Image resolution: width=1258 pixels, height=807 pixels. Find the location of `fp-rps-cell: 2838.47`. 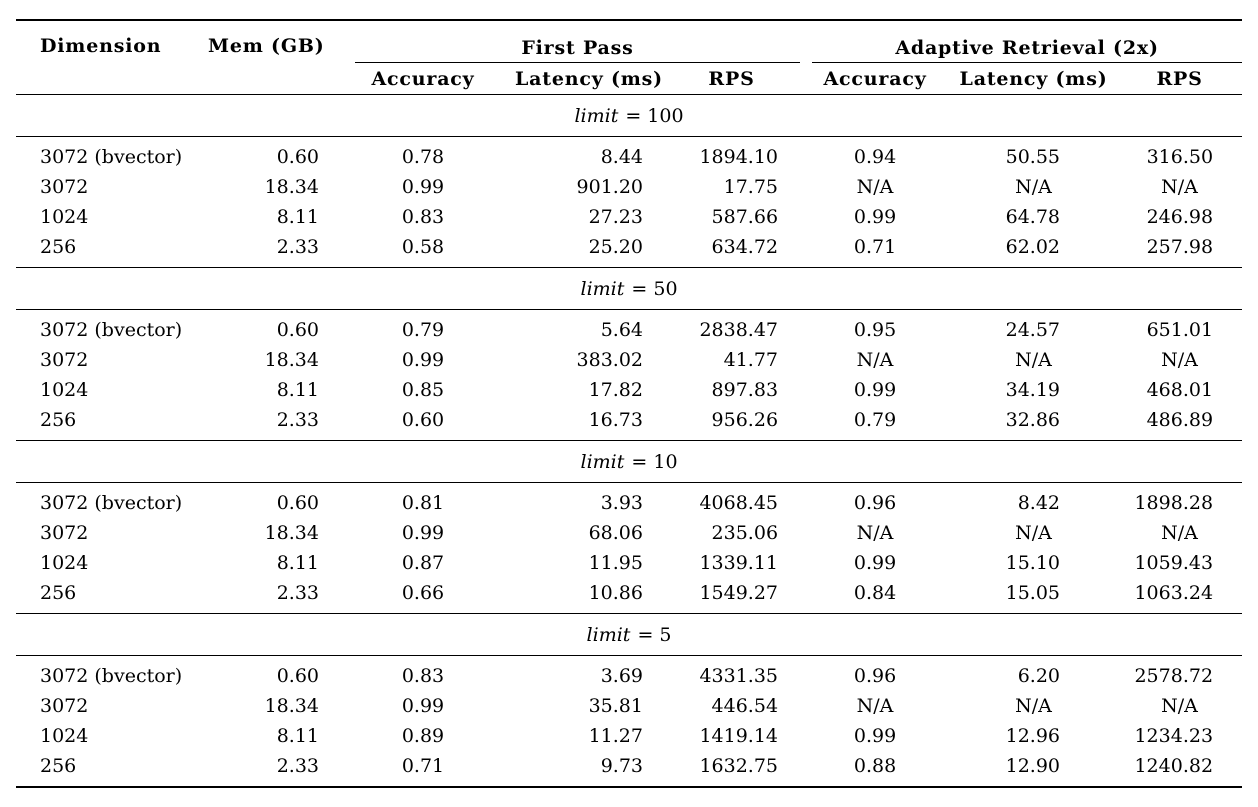

fp-rps-cell: 2838.47 is located at coordinates (739, 330).